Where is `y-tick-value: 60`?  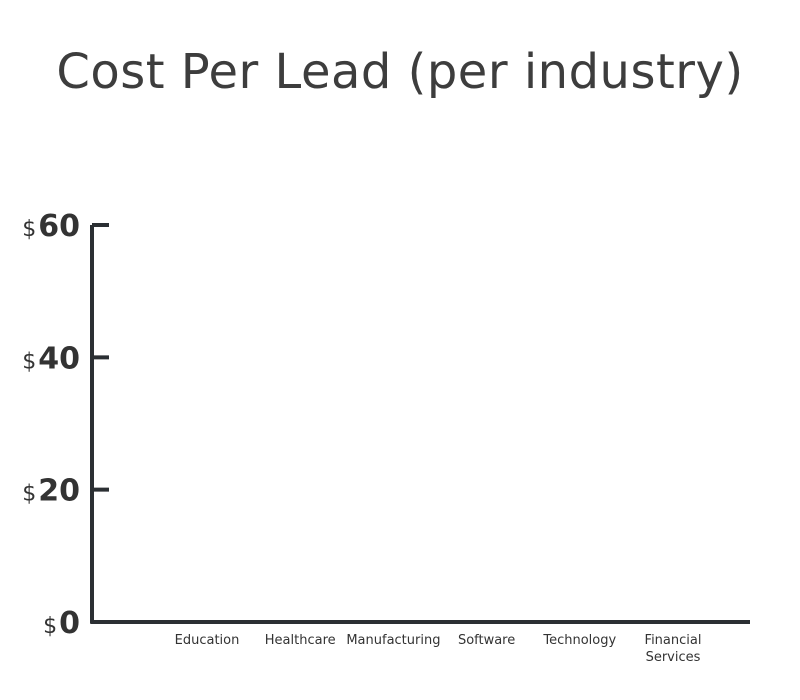 y-tick-value: 60 is located at coordinates (59, 226).